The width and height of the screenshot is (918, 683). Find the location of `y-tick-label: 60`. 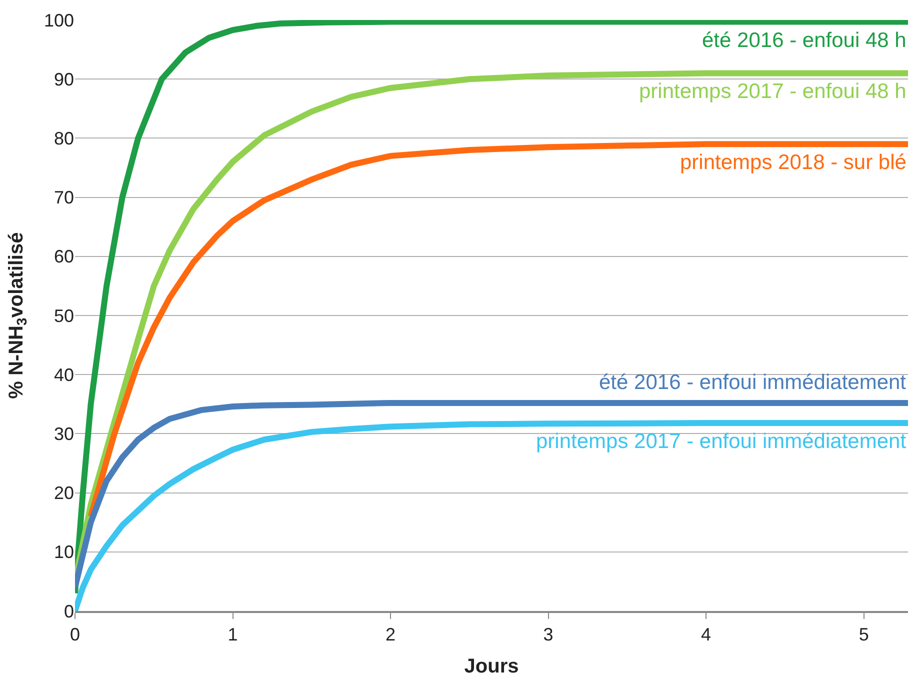

y-tick-label: 60 is located at coordinates (64, 256).